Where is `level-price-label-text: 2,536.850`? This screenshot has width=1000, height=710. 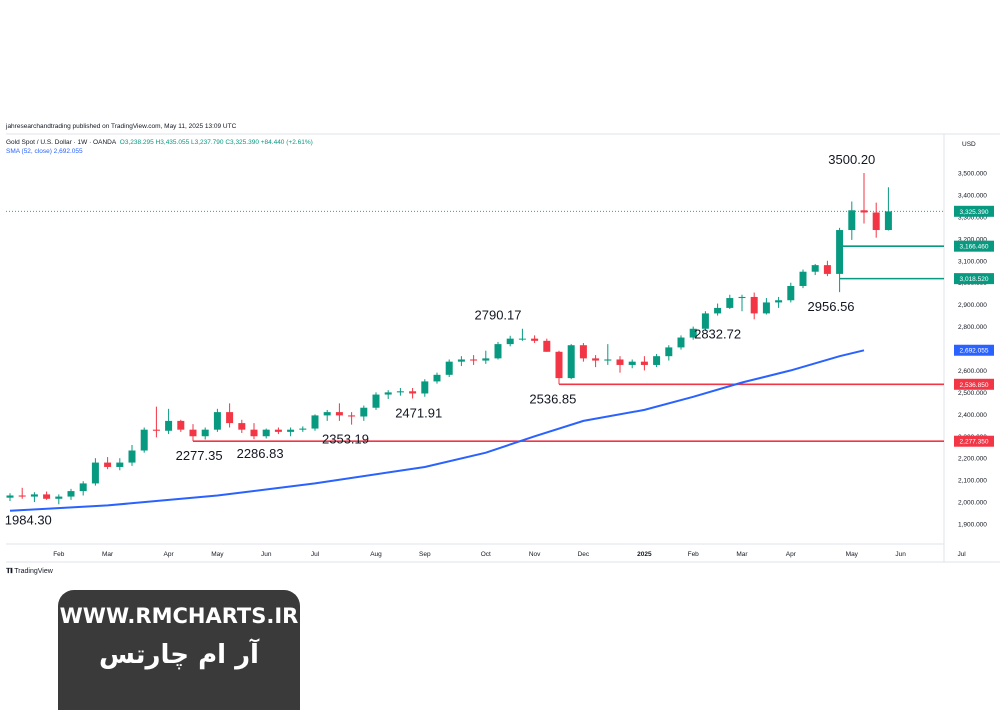 level-price-label-text: 2,536.850 is located at coordinates (974, 385).